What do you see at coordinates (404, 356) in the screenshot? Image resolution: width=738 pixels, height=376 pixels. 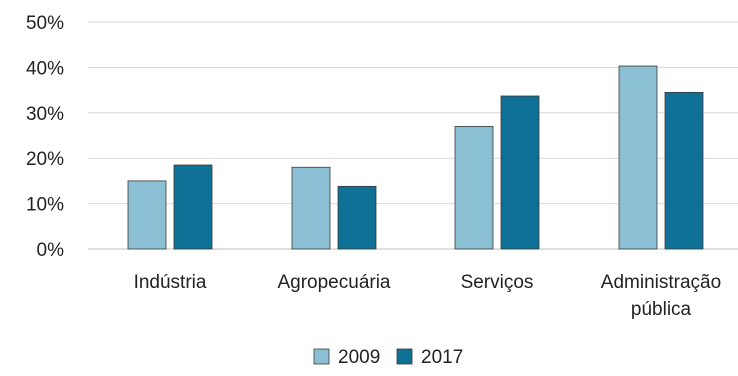 I see `legend-swatch-2017` at bounding box center [404, 356].